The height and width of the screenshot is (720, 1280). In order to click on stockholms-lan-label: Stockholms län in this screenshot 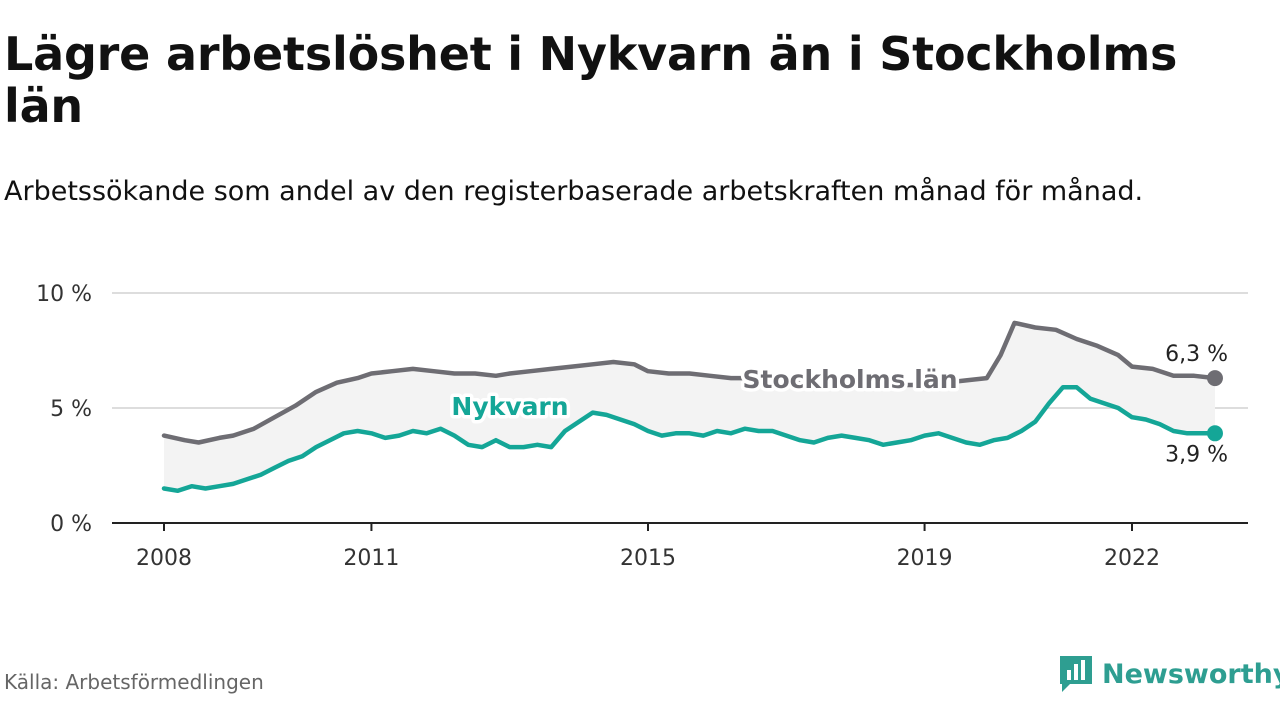, I will do `click(850, 379)`.